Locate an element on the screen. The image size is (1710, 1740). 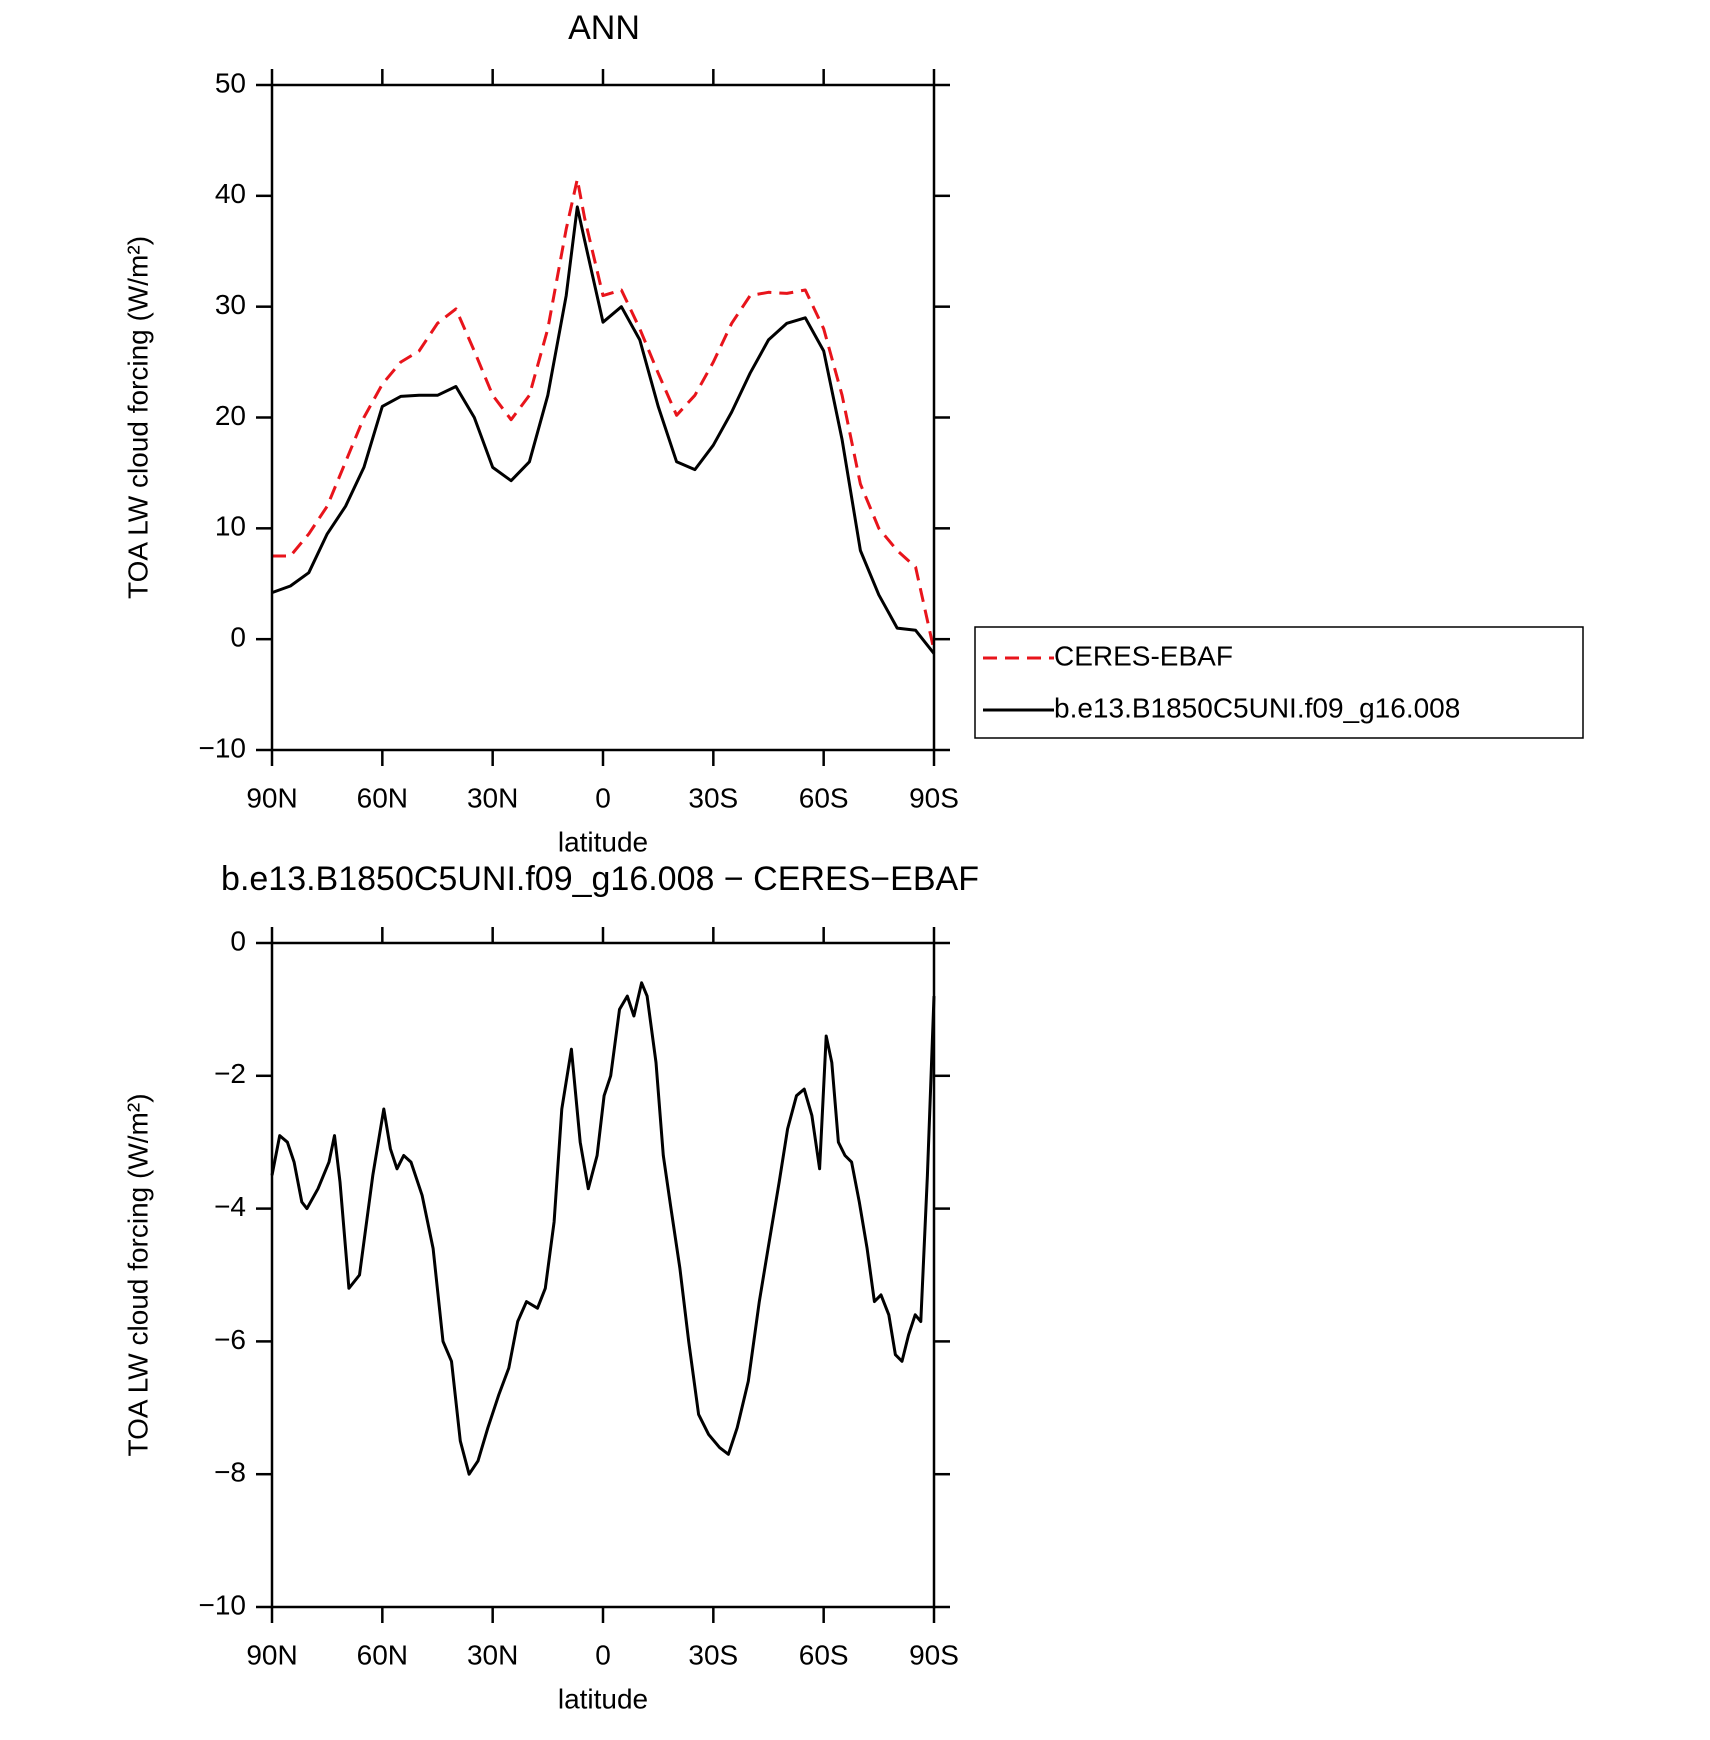
y-tick-label: 40 is located at coordinates (230, 193).